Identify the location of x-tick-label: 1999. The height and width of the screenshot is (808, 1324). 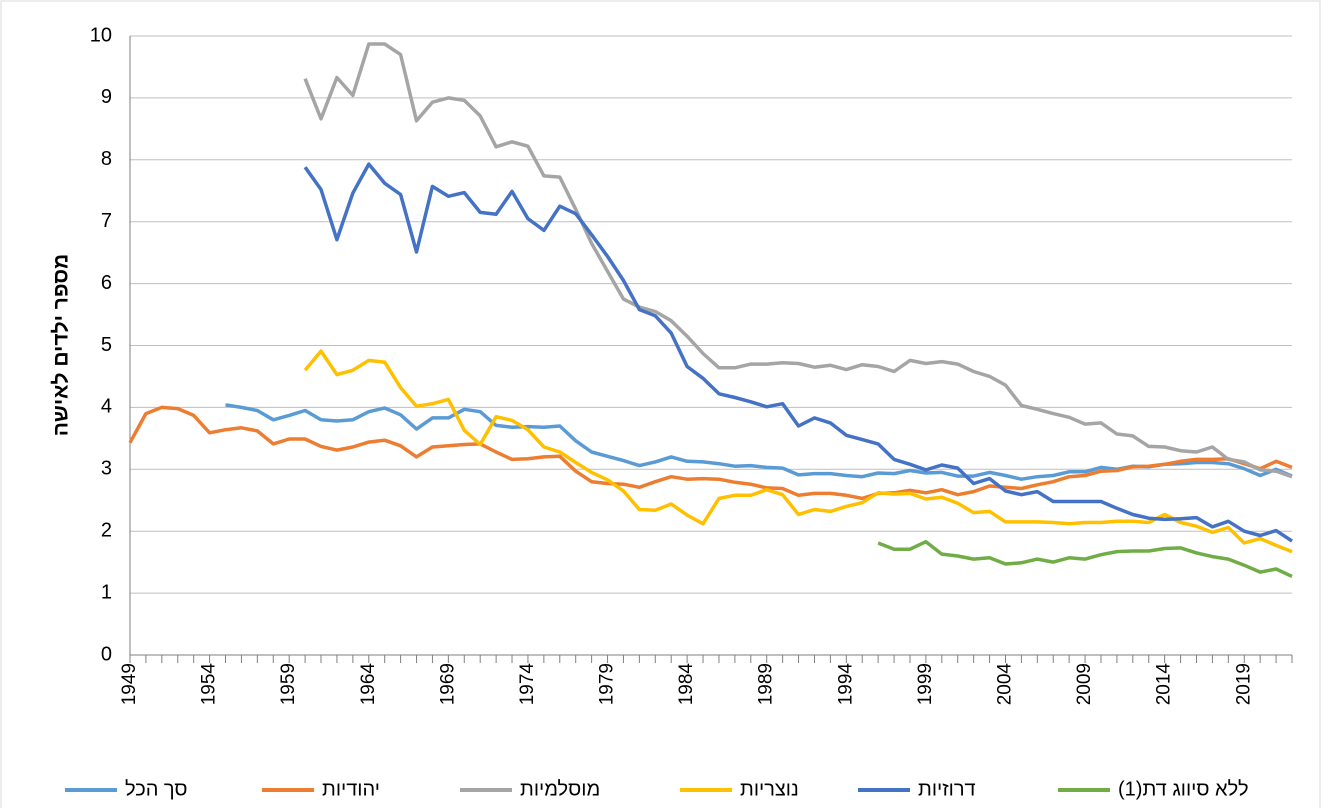
(925, 684).